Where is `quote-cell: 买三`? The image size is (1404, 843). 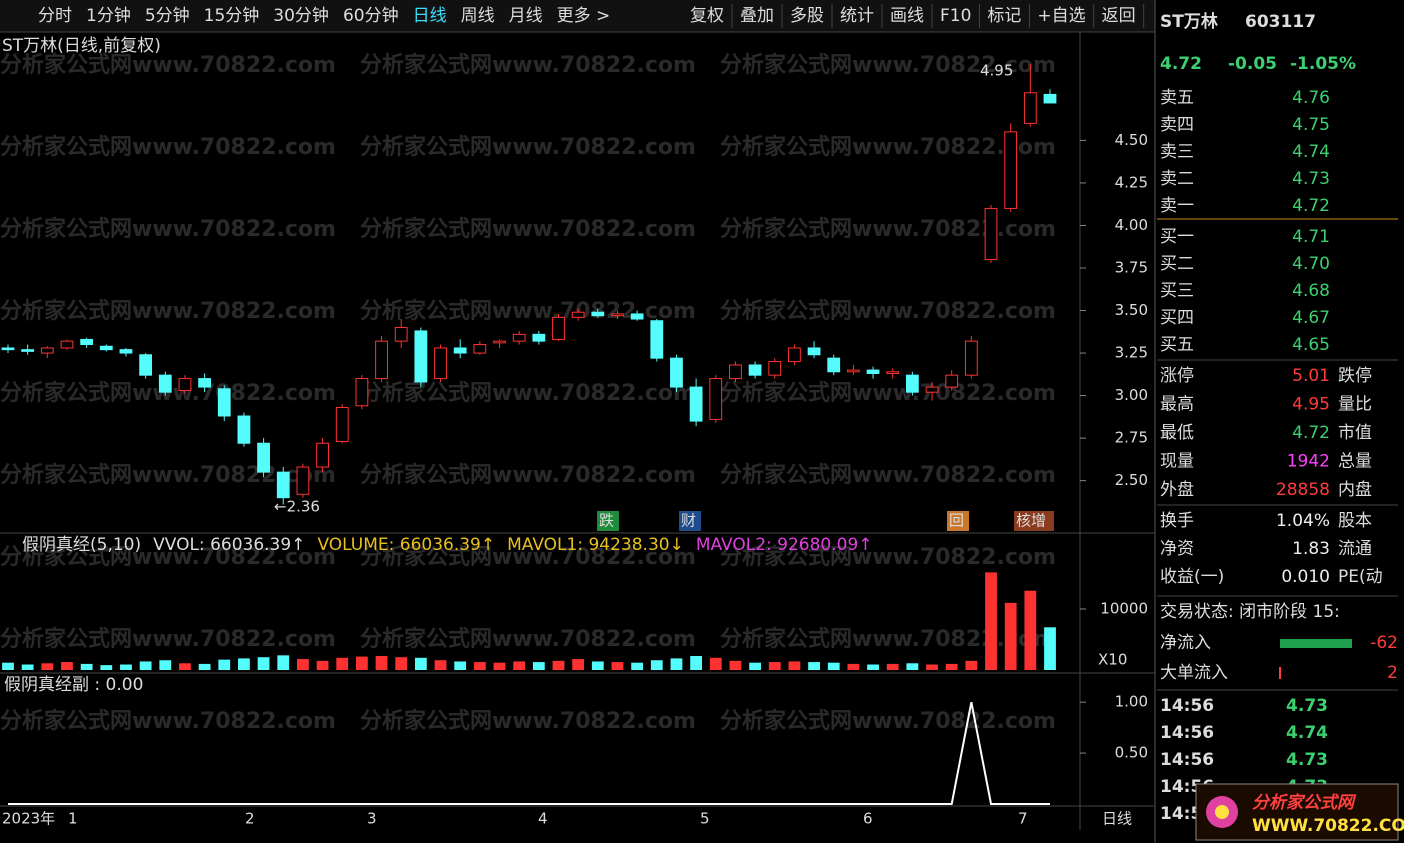 quote-cell: 买三 is located at coordinates (1177, 291).